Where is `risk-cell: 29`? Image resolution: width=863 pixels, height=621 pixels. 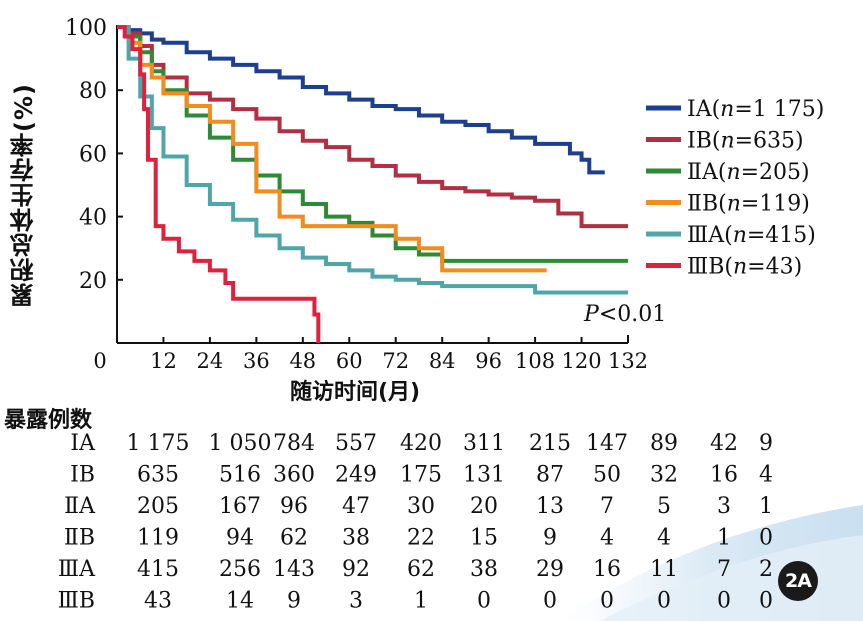 risk-cell: 29 is located at coordinates (550, 569).